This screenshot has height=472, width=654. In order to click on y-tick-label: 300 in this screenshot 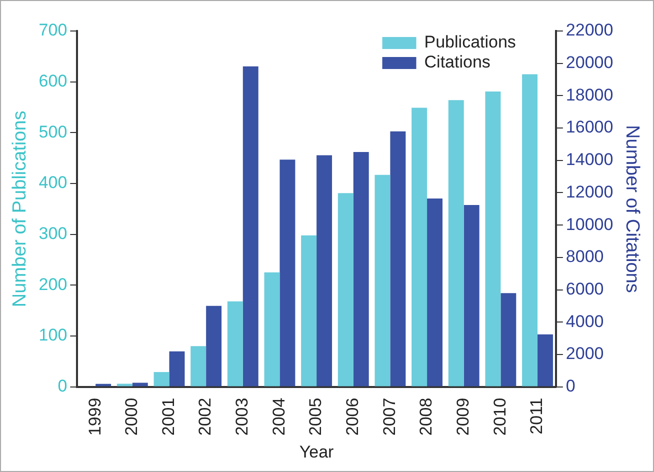, I will do `click(53, 233)`.